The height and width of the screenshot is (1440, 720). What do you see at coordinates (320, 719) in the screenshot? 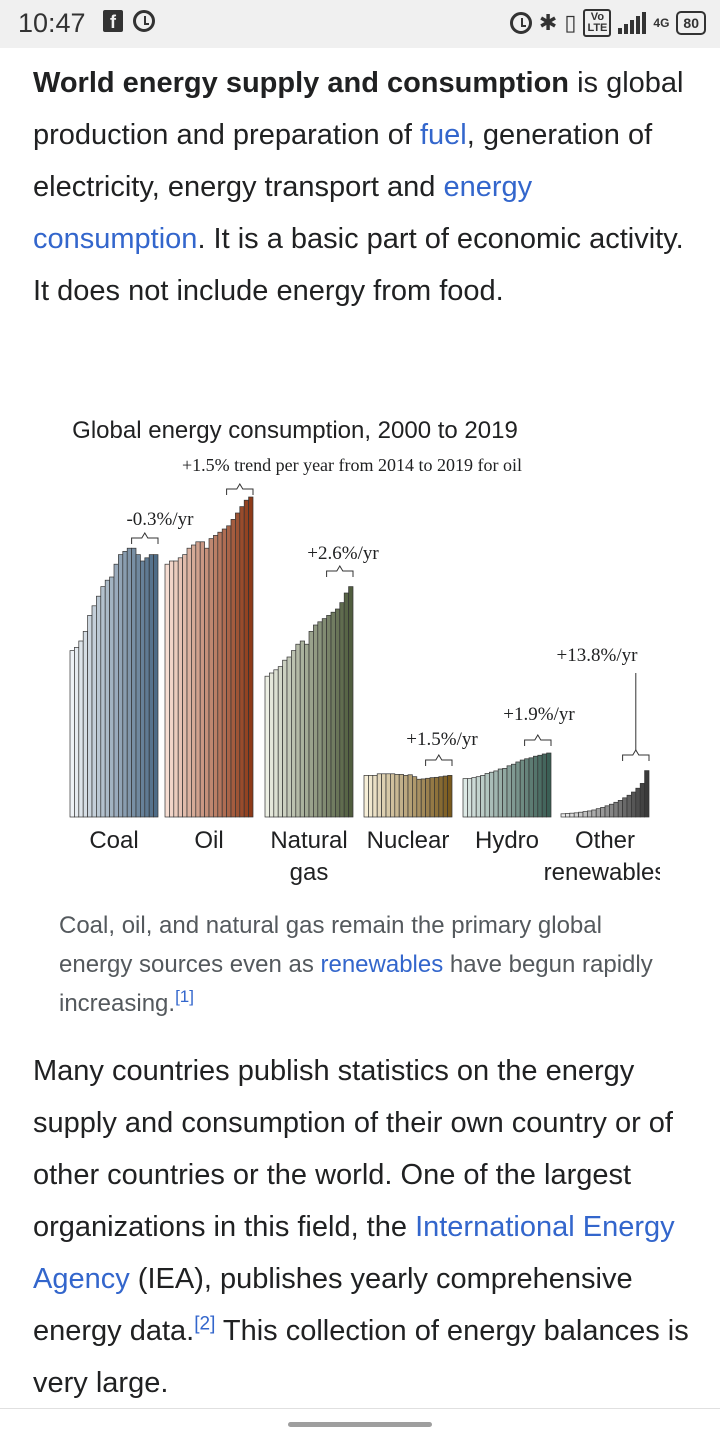
I see `bar-natural-gas-2012` at bounding box center [320, 719].